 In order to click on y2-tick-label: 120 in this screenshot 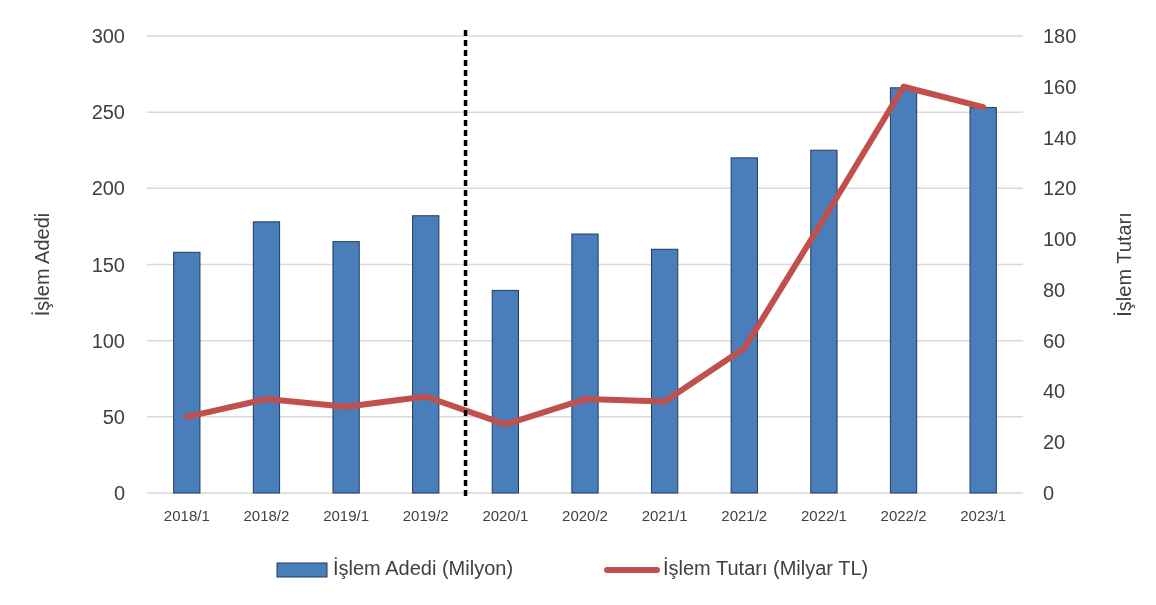, I will do `click(1060, 188)`.